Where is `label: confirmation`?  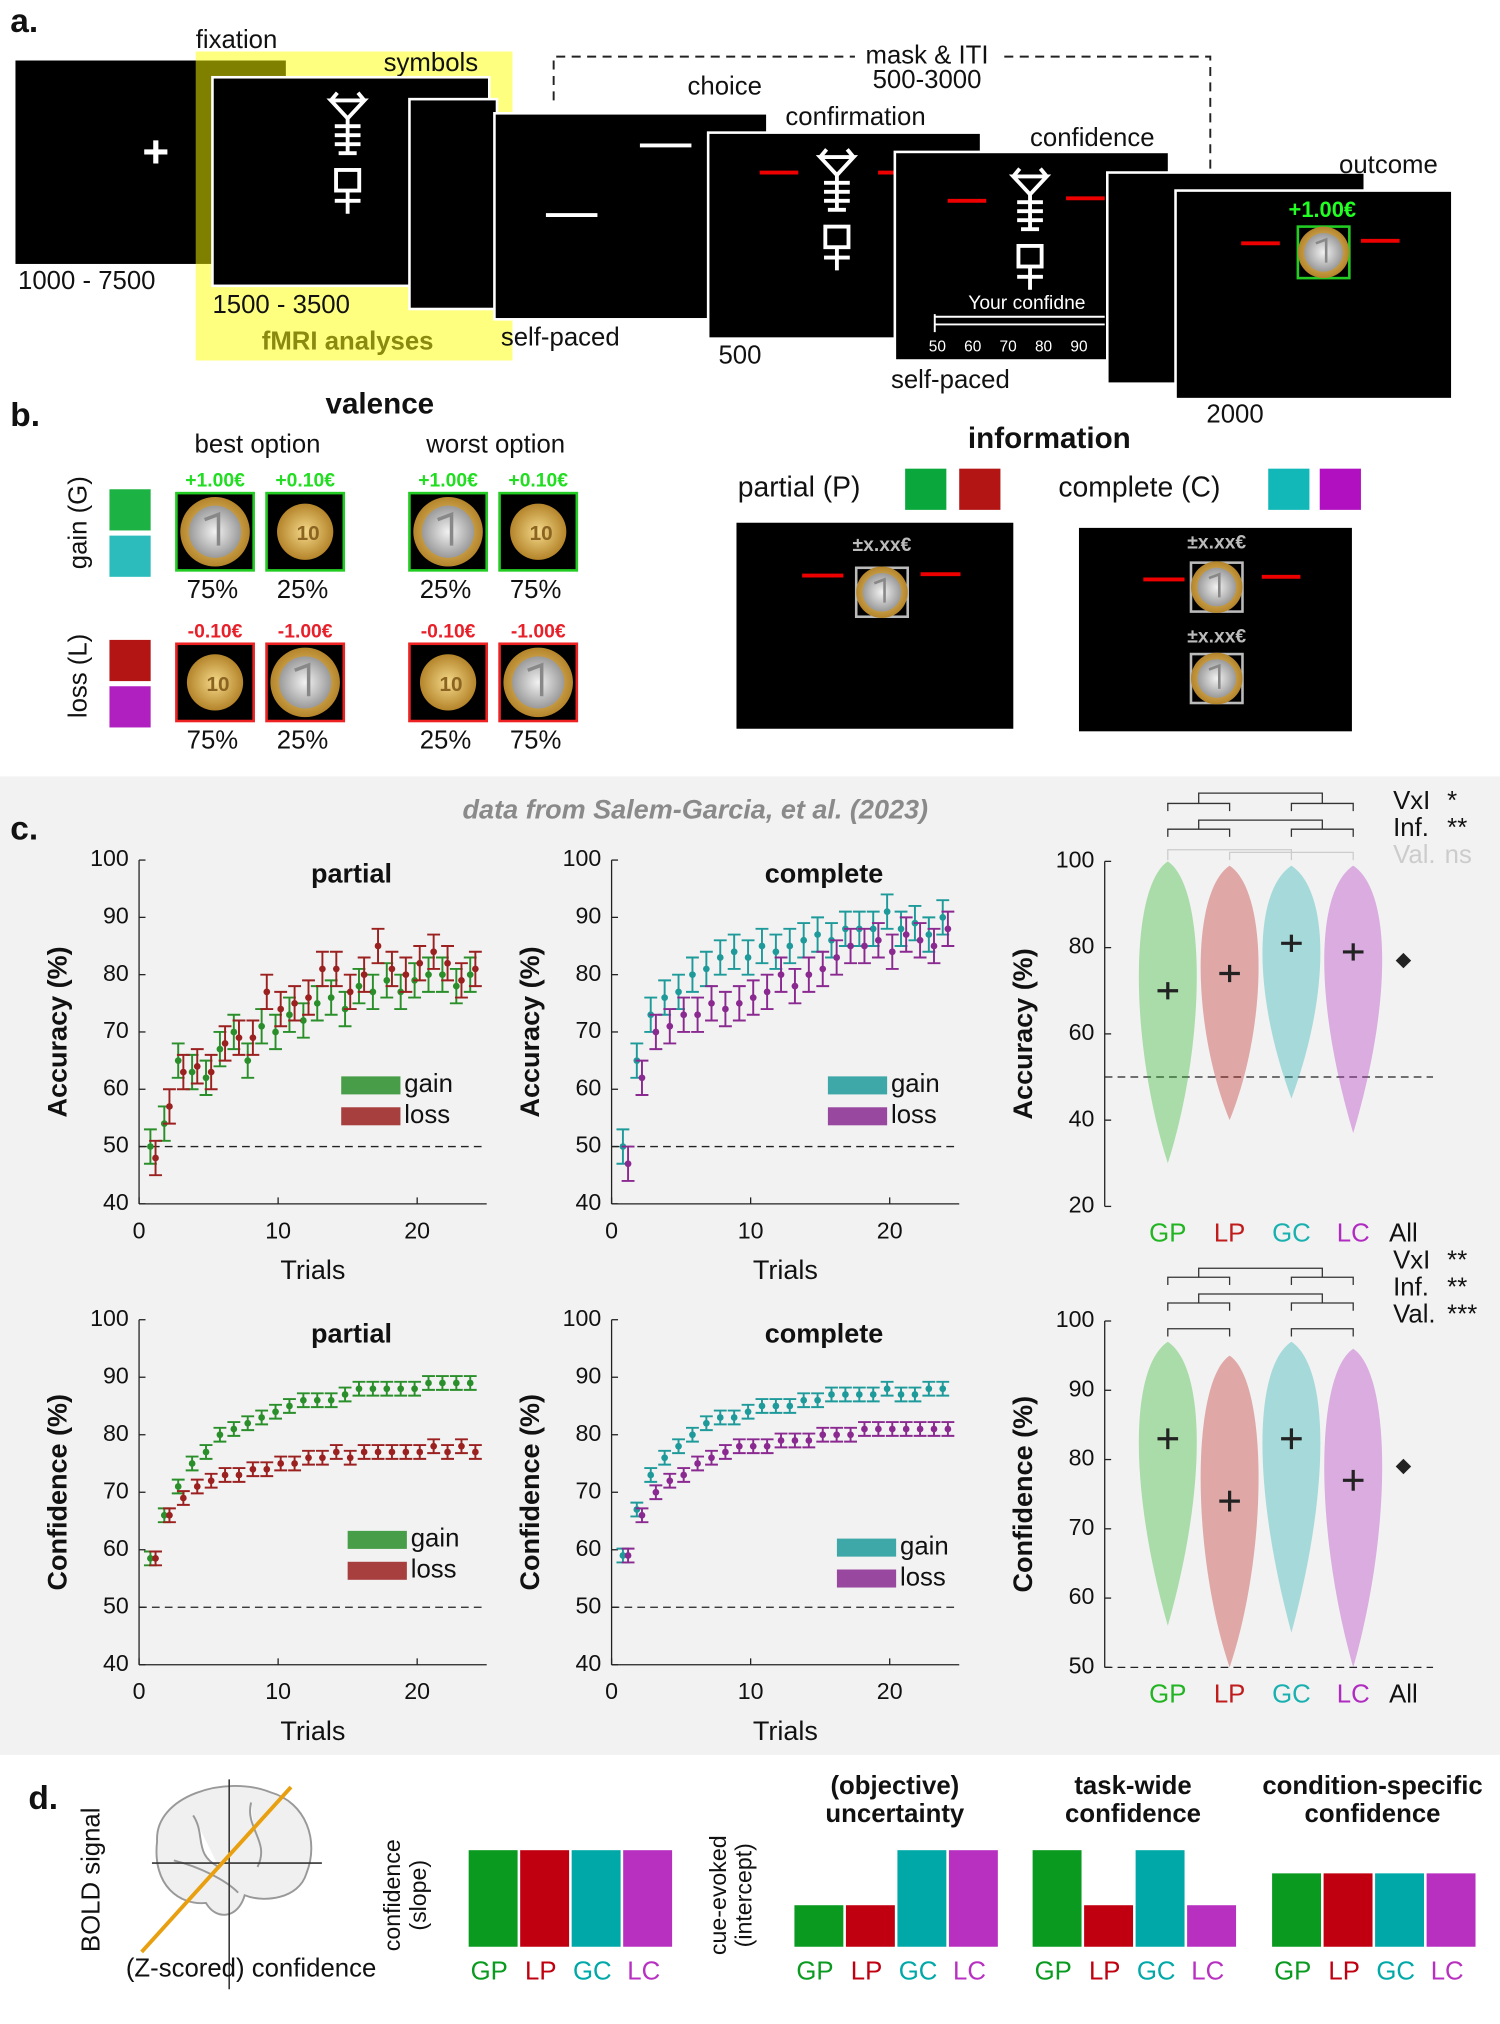 label: confirmation is located at coordinates (855, 117).